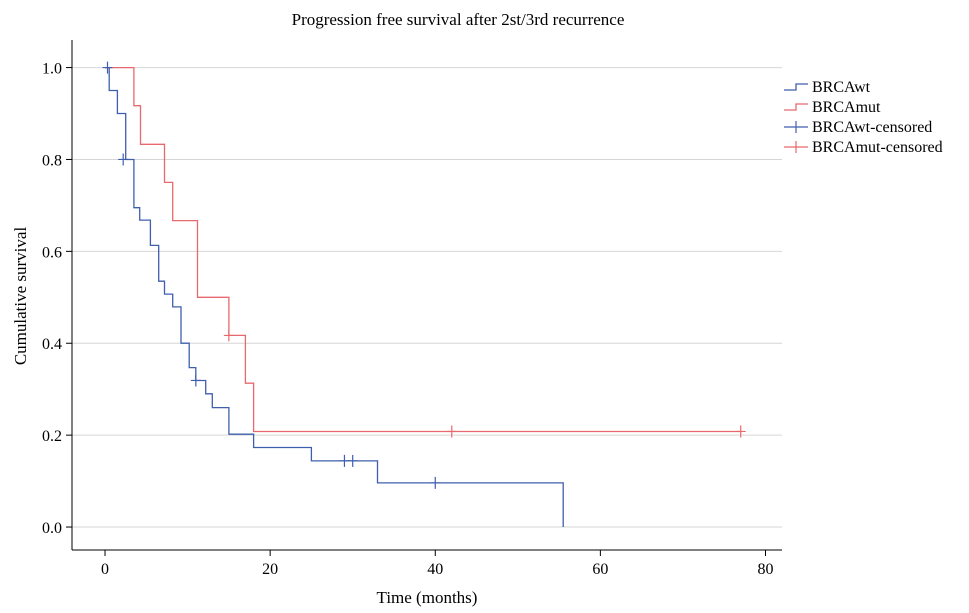 Image resolution: width=969 pixels, height=613 pixels. I want to click on y-tick-label-5: 1.0, so click(52, 69).